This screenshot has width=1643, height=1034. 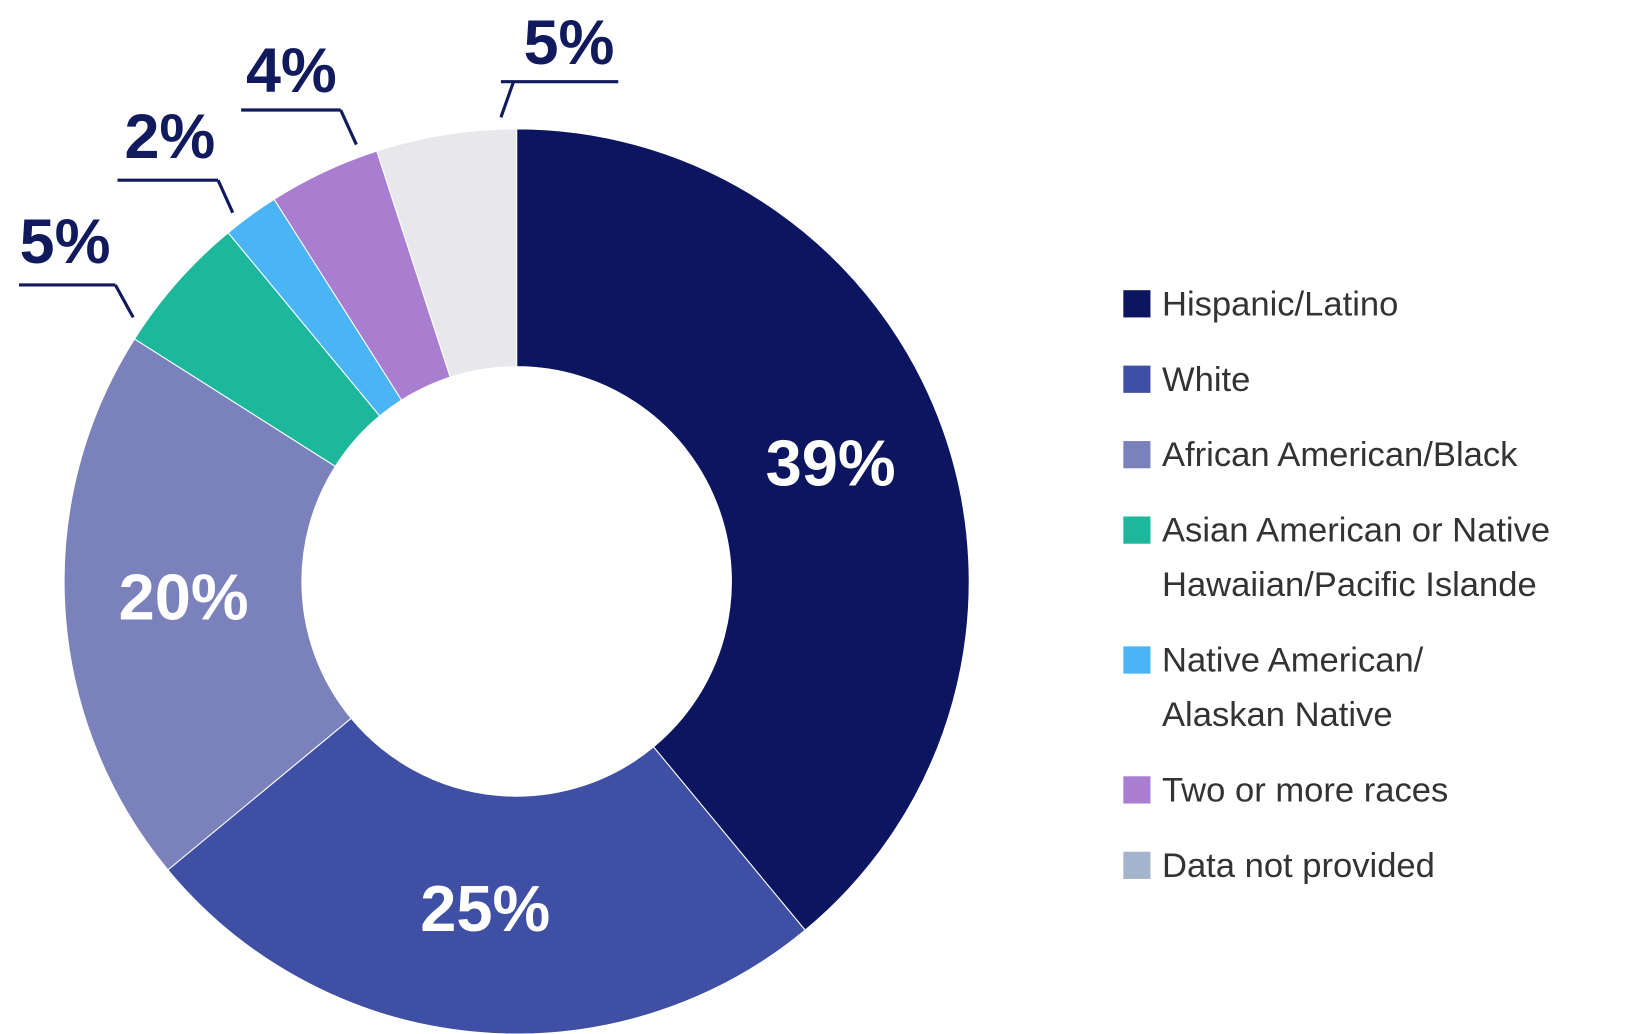 What do you see at coordinates (184, 597) in the screenshot?
I see `data-label: 20%` at bounding box center [184, 597].